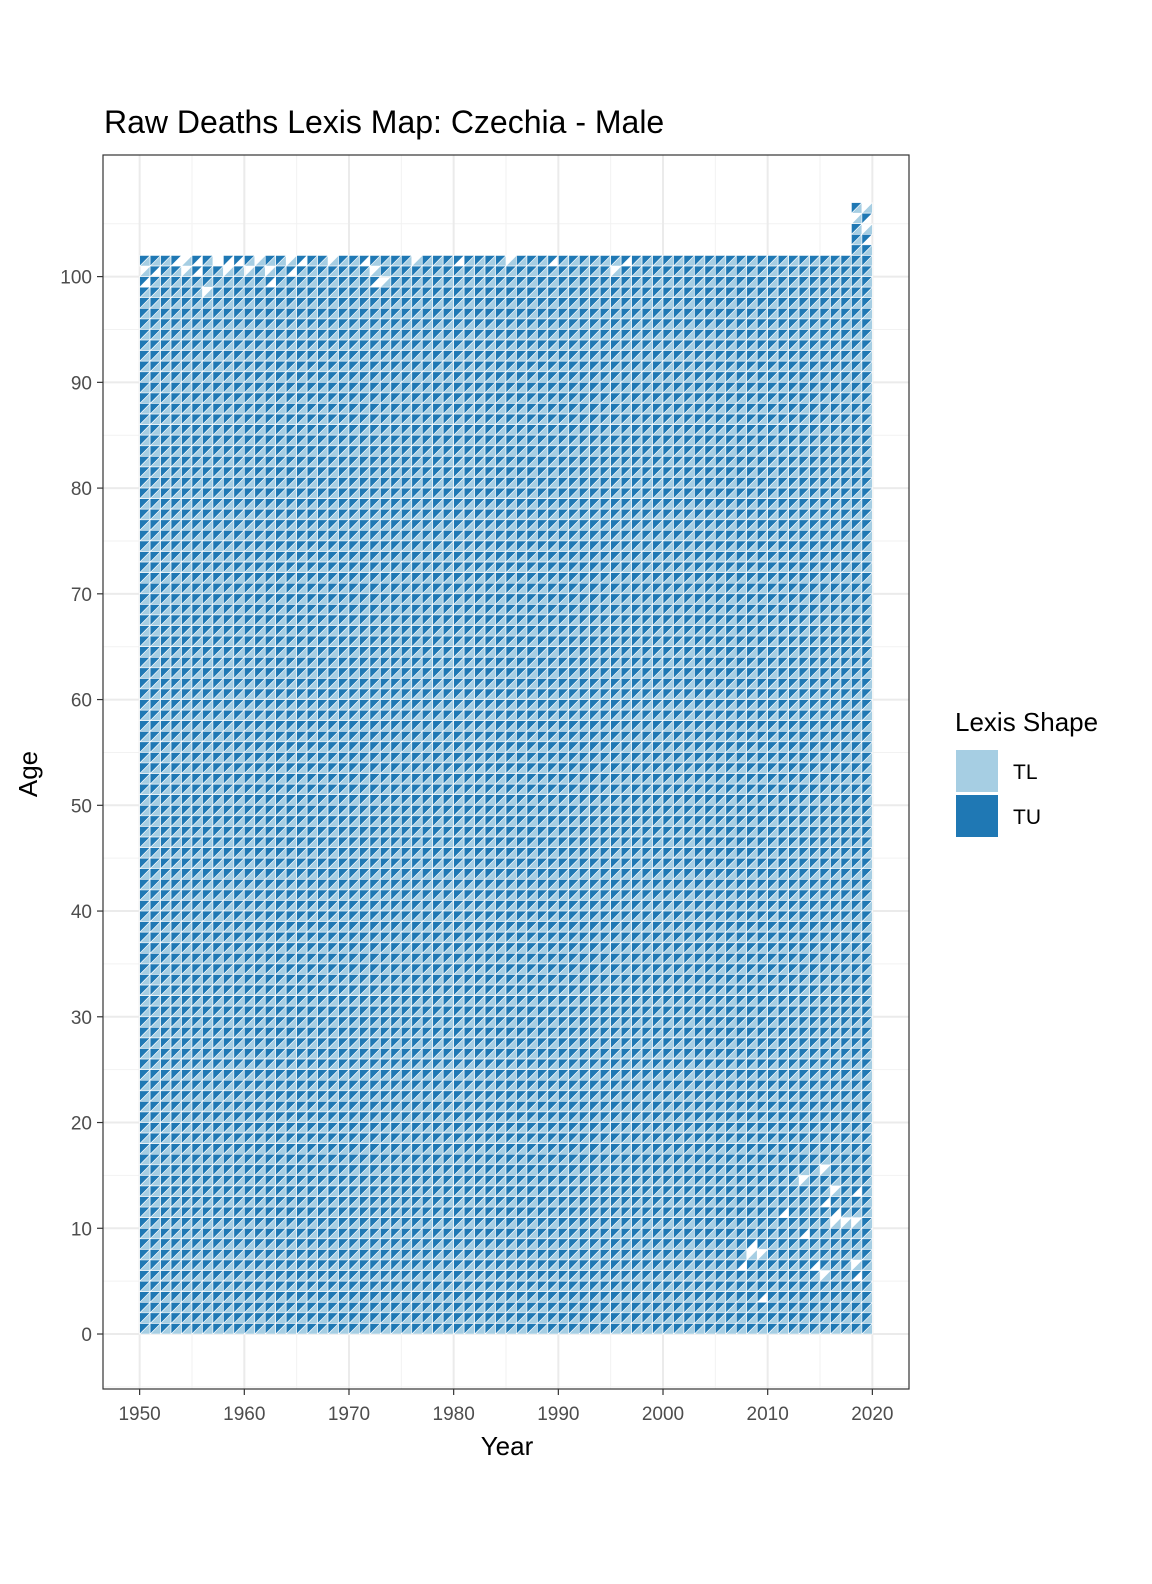  I want to click on y-tick-label: 70, so click(81, 595).